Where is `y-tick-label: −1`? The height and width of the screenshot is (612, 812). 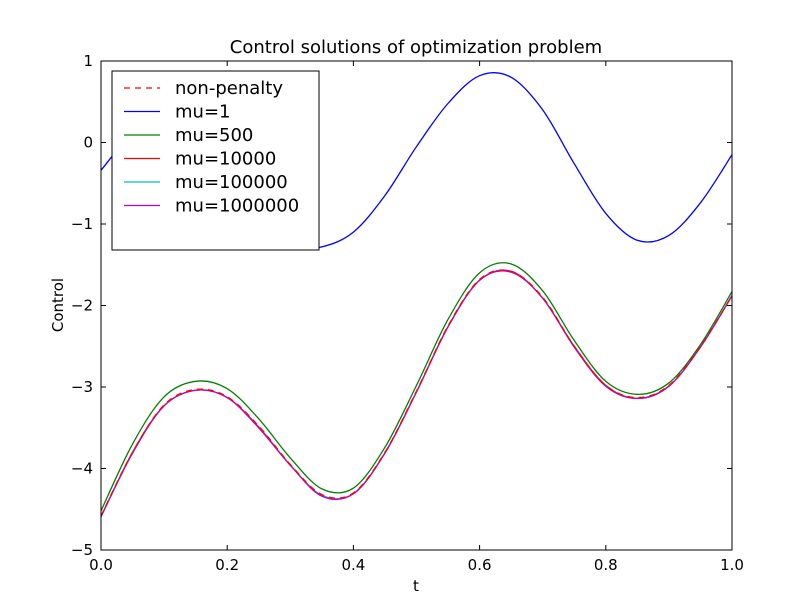
y-tick-label: −1 is located at coordinates (82, 224).